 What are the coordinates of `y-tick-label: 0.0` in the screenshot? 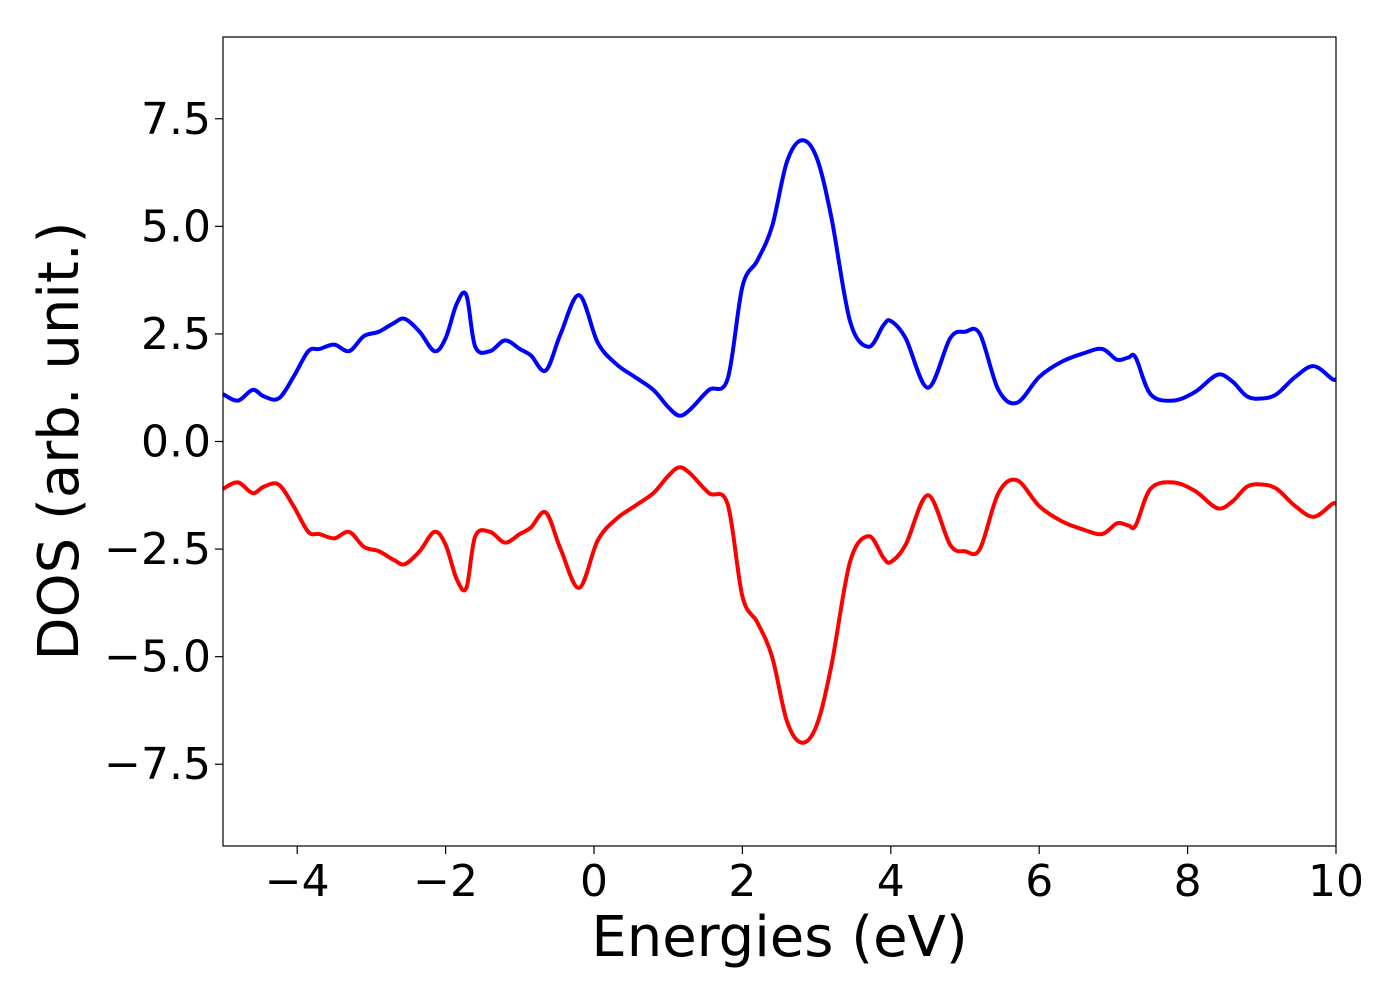 It's located at (176, 442).